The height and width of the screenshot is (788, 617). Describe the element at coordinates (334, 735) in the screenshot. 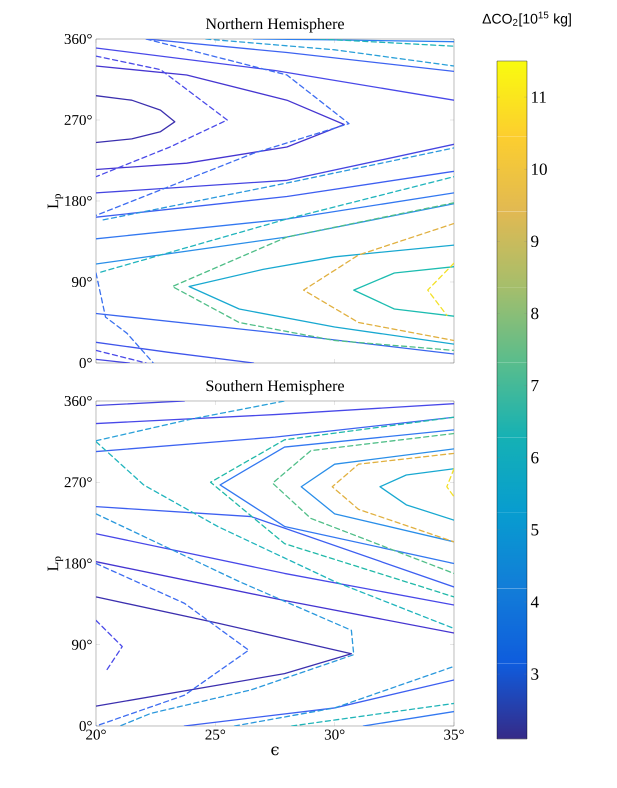

I see `x-tick-label: 30°` at that location.